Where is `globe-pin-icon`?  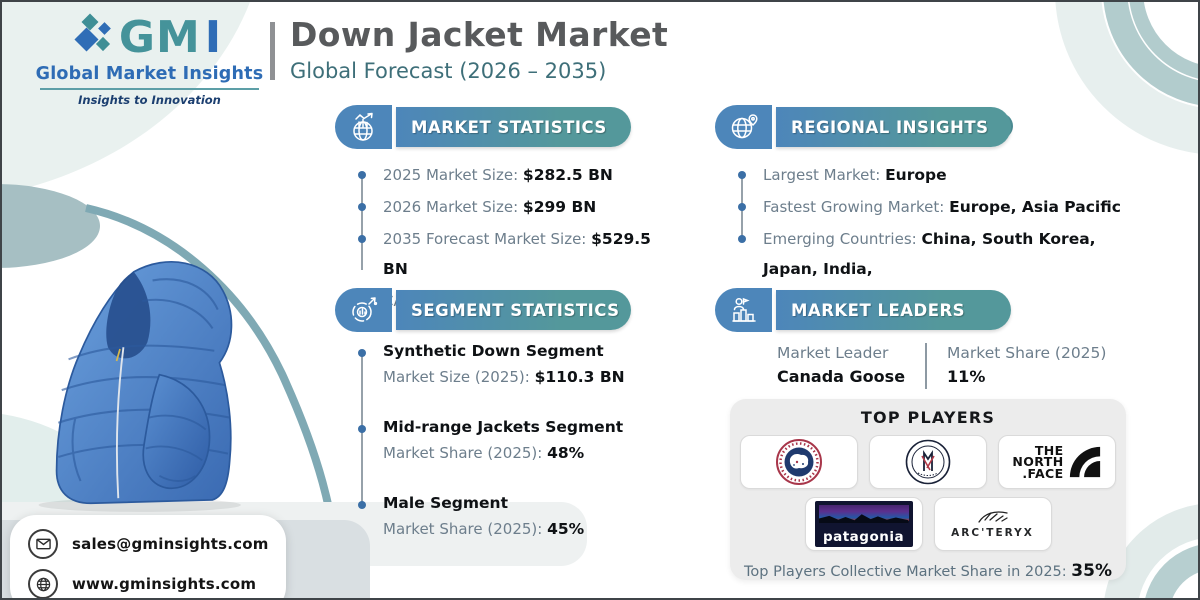 globe-pin-icon is located at coordinates (743, 127).